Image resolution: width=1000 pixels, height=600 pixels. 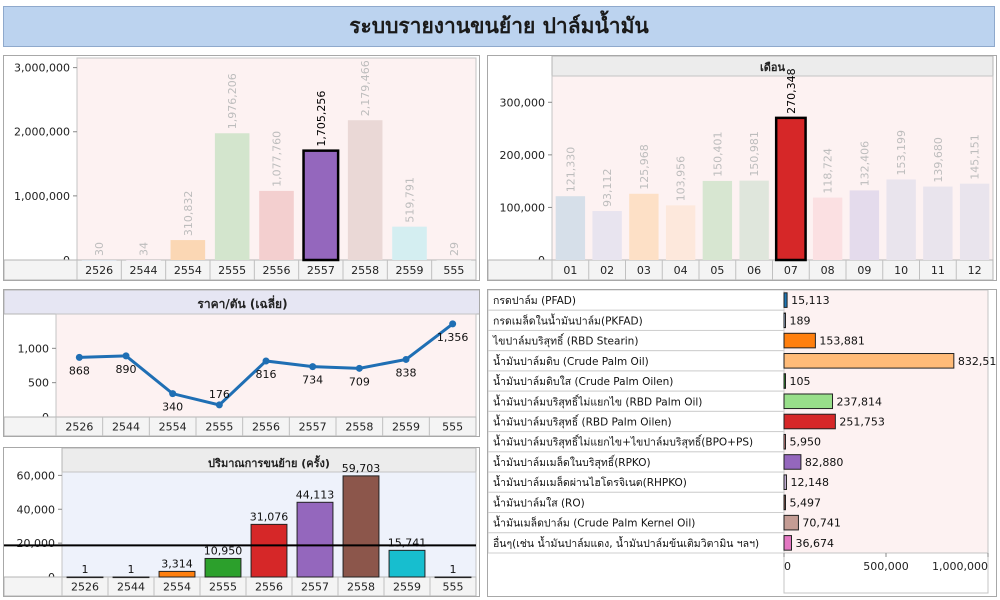 What do you see at coordinates (313, 427) in the screenshot?
I see `x-tick-label: 2557` at bounding box center [313, 427].